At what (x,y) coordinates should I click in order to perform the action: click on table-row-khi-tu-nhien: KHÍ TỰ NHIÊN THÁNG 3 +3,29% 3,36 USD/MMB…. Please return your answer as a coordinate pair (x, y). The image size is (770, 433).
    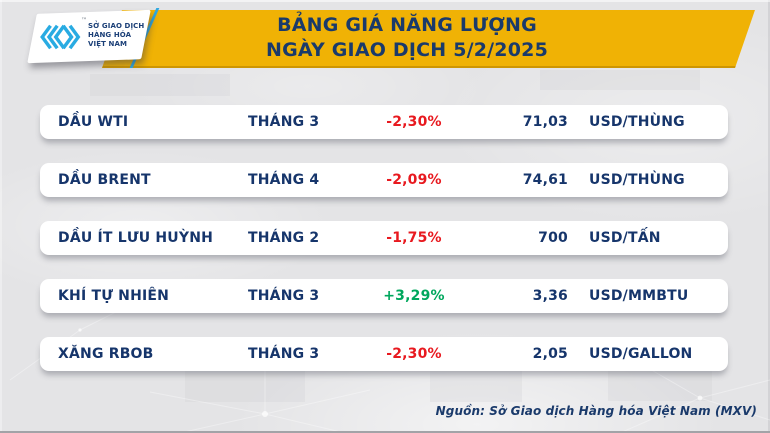
    Looking at the image, I should click on (384, 296).